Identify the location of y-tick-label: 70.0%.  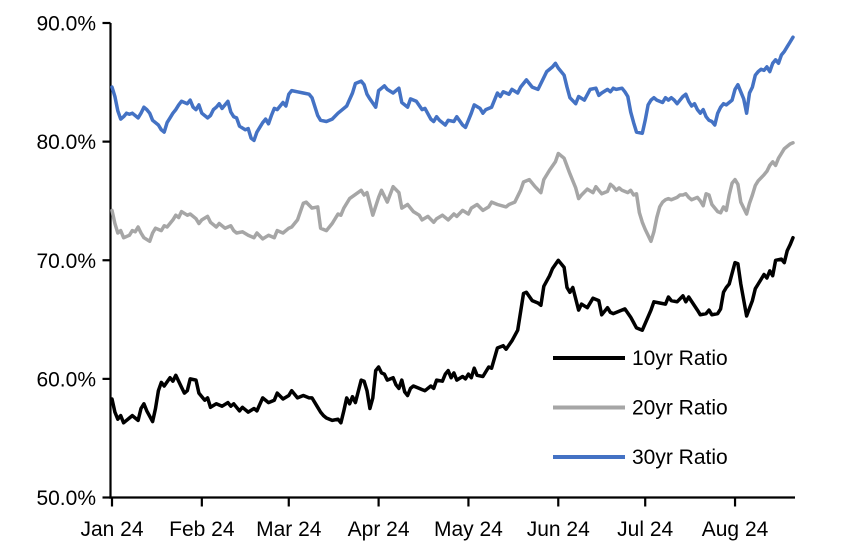
(66, 261).